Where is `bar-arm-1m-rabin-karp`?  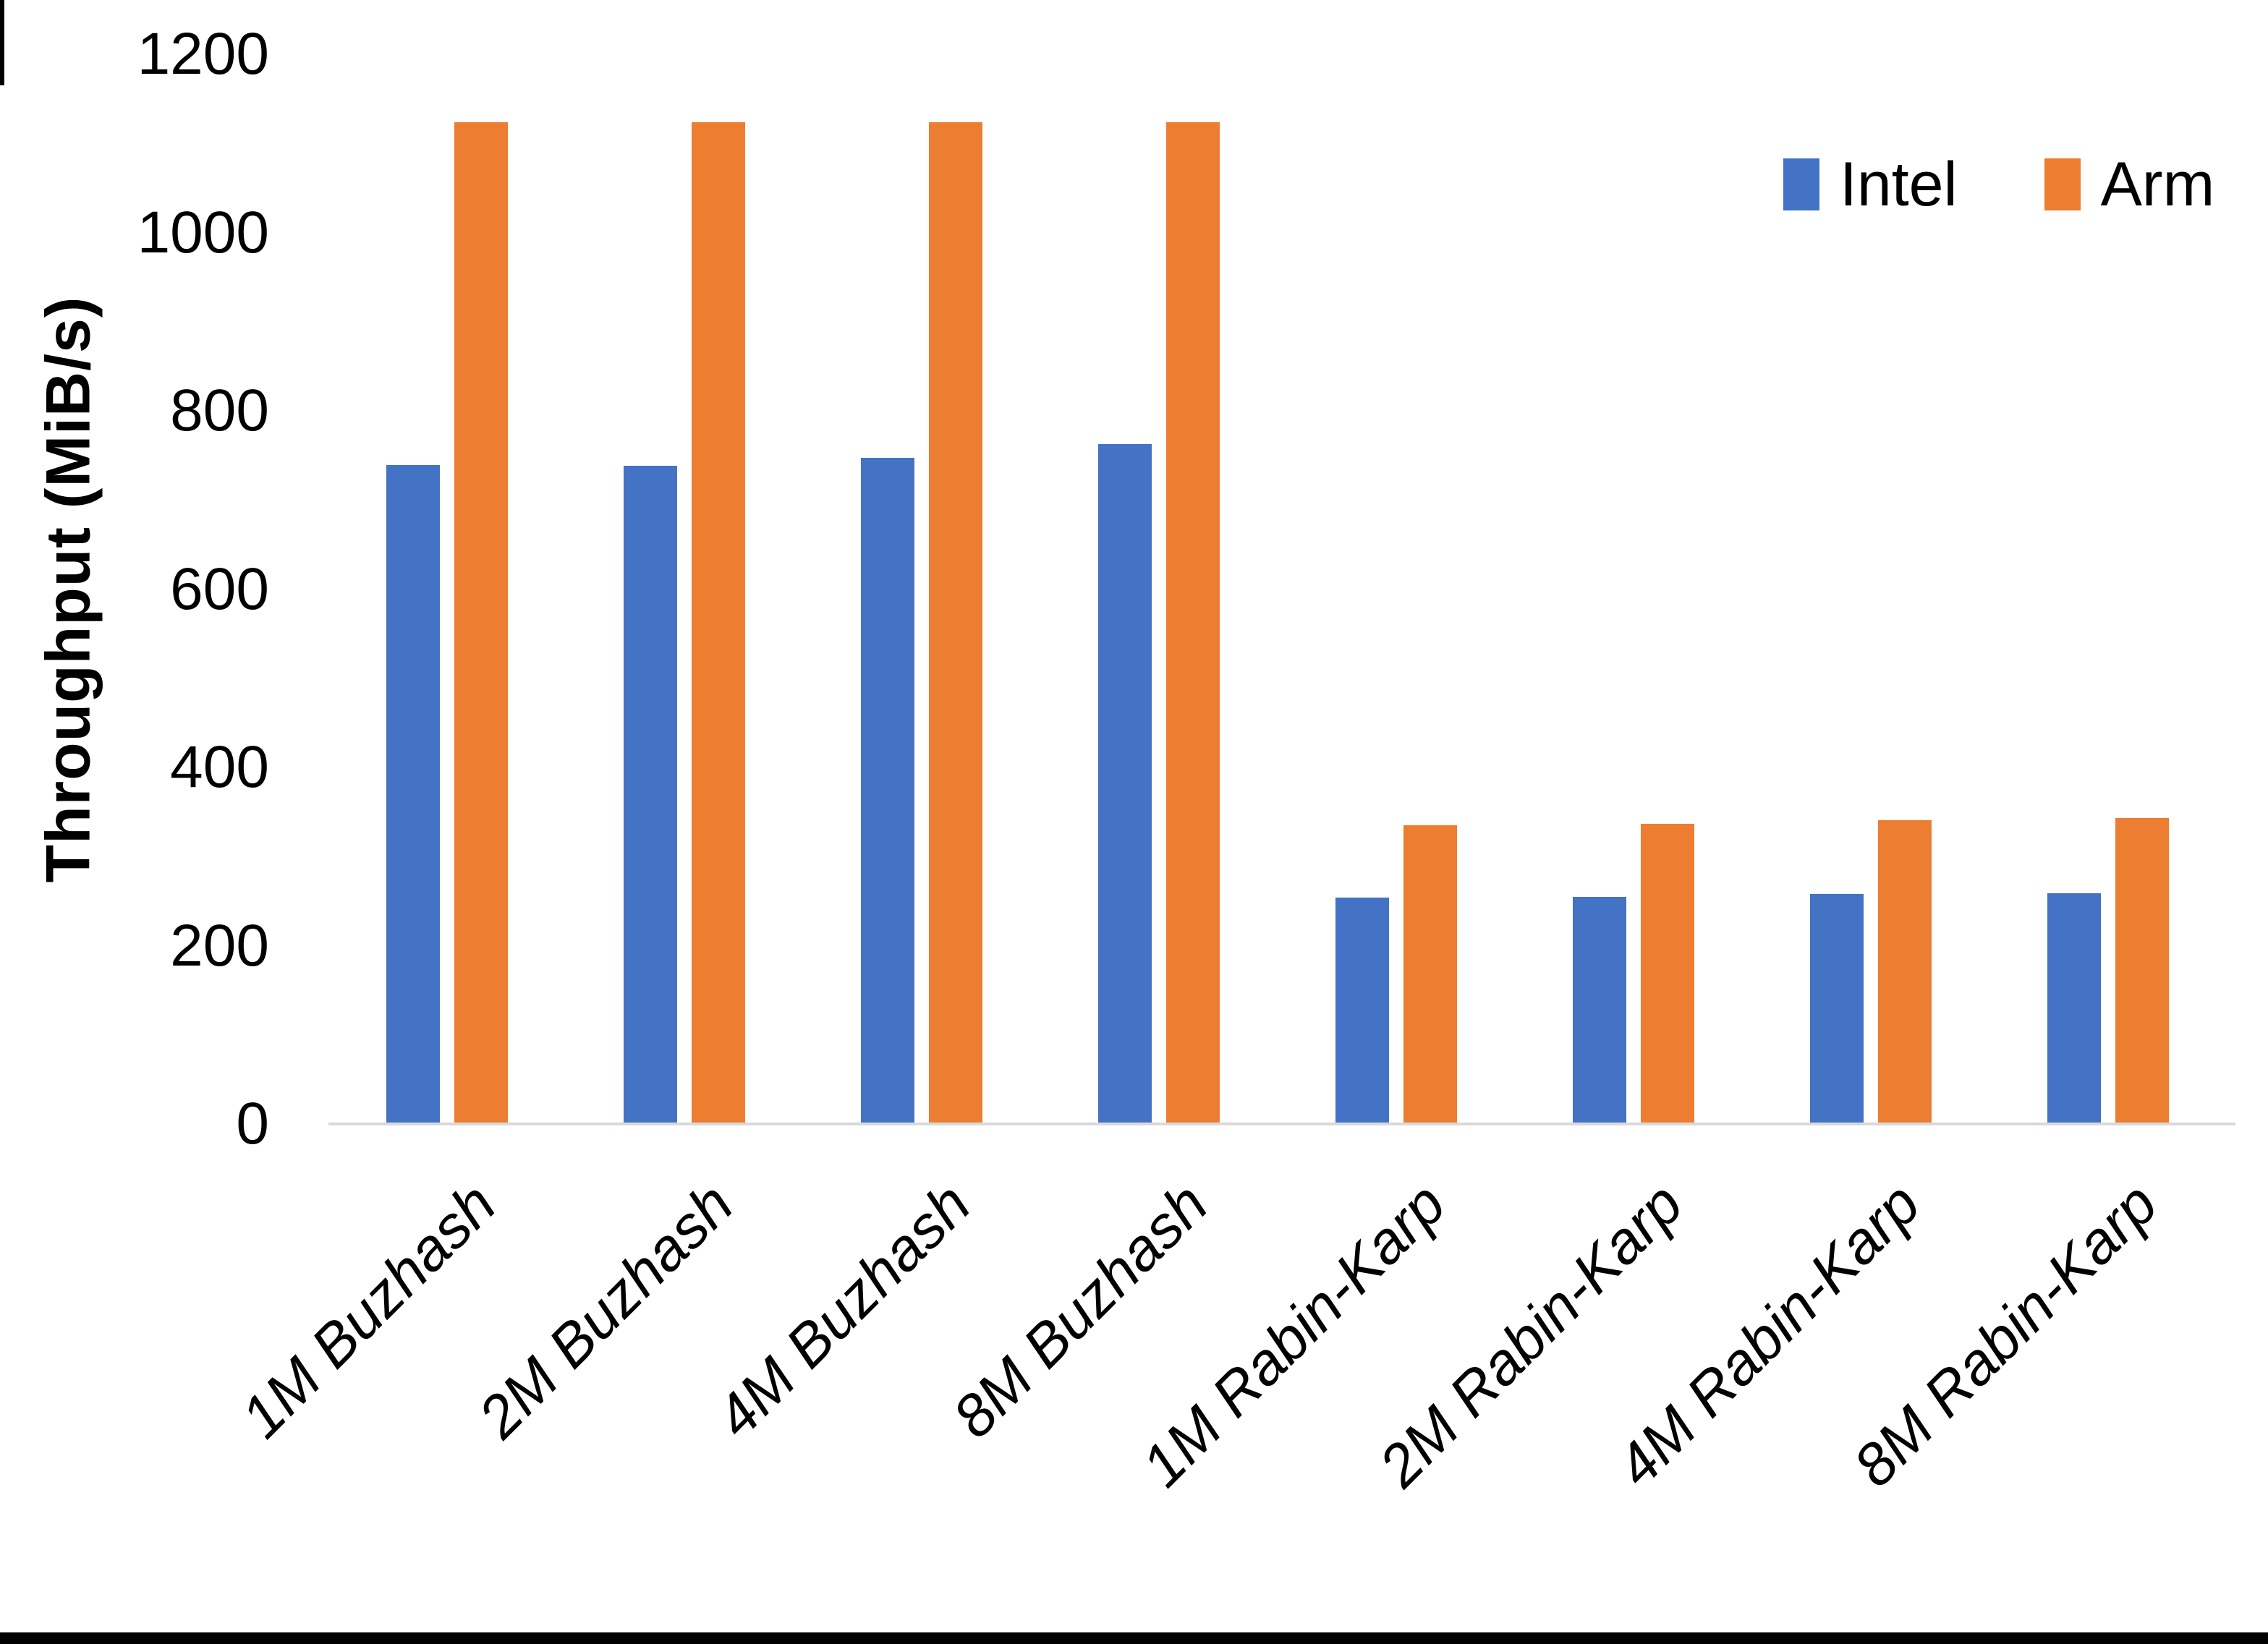 bar-arm-1m-rabin-karp is located at coordinates (1430, 974).